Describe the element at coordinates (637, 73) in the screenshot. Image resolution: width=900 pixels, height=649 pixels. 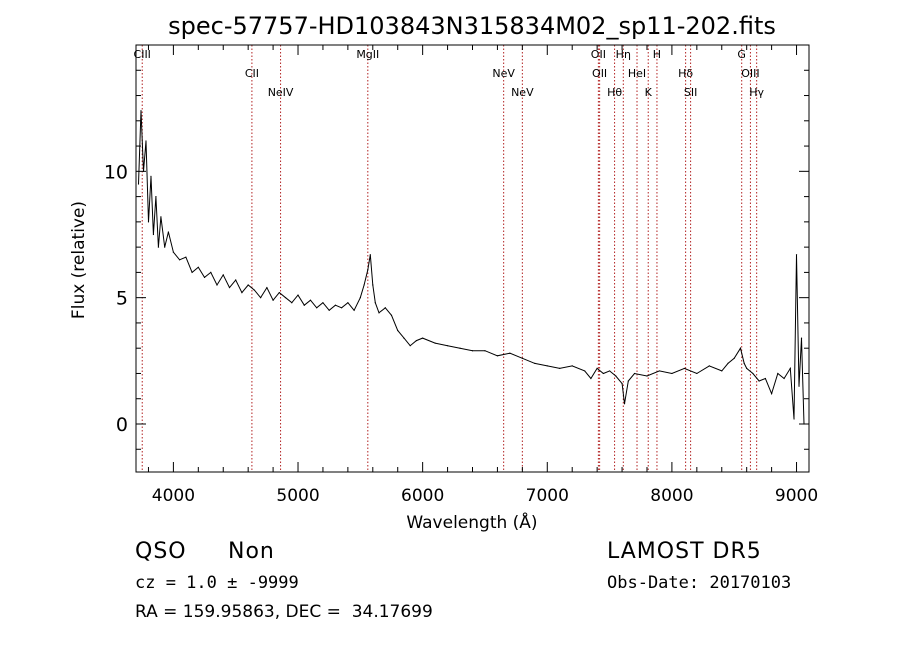
I see `line-label-10: HeI` at that location.